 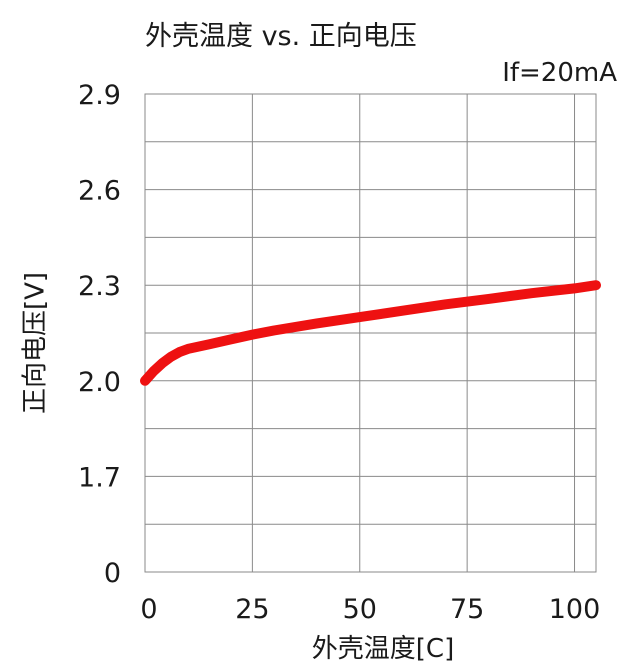 What do you see at coordinates (383, 649) in the screenshot?
I see `x-axis-label: 外壳温度[C]` at bounding box center [383, 649].